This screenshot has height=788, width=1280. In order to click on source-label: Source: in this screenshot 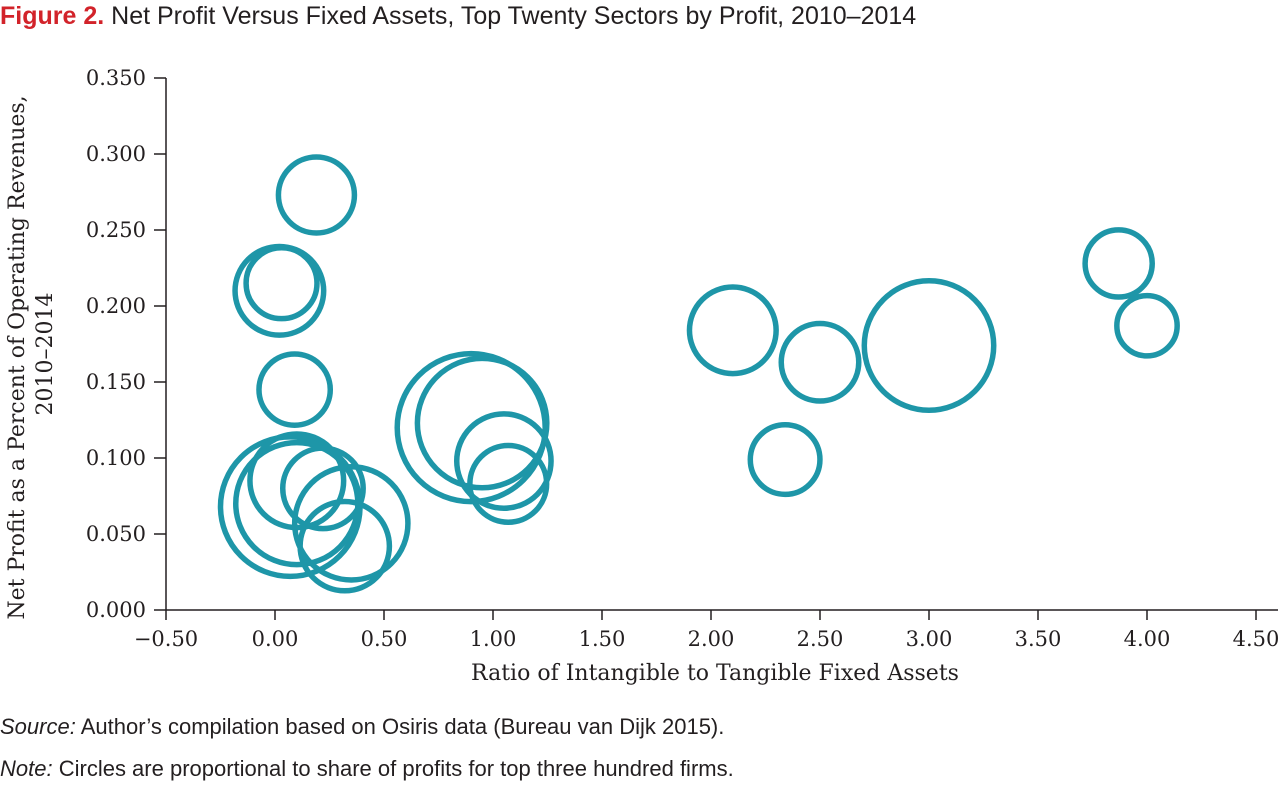, I will do `click(38, 726)`.